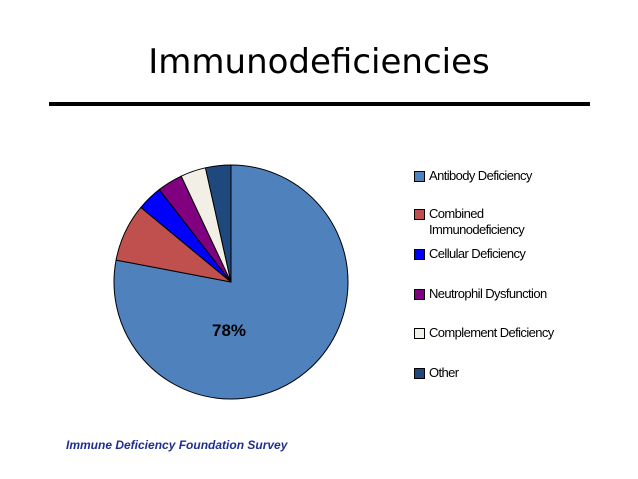 The width and height of the screenshot is (638, 479). I want to click on legend-item-other: Other, so click(436, 373).